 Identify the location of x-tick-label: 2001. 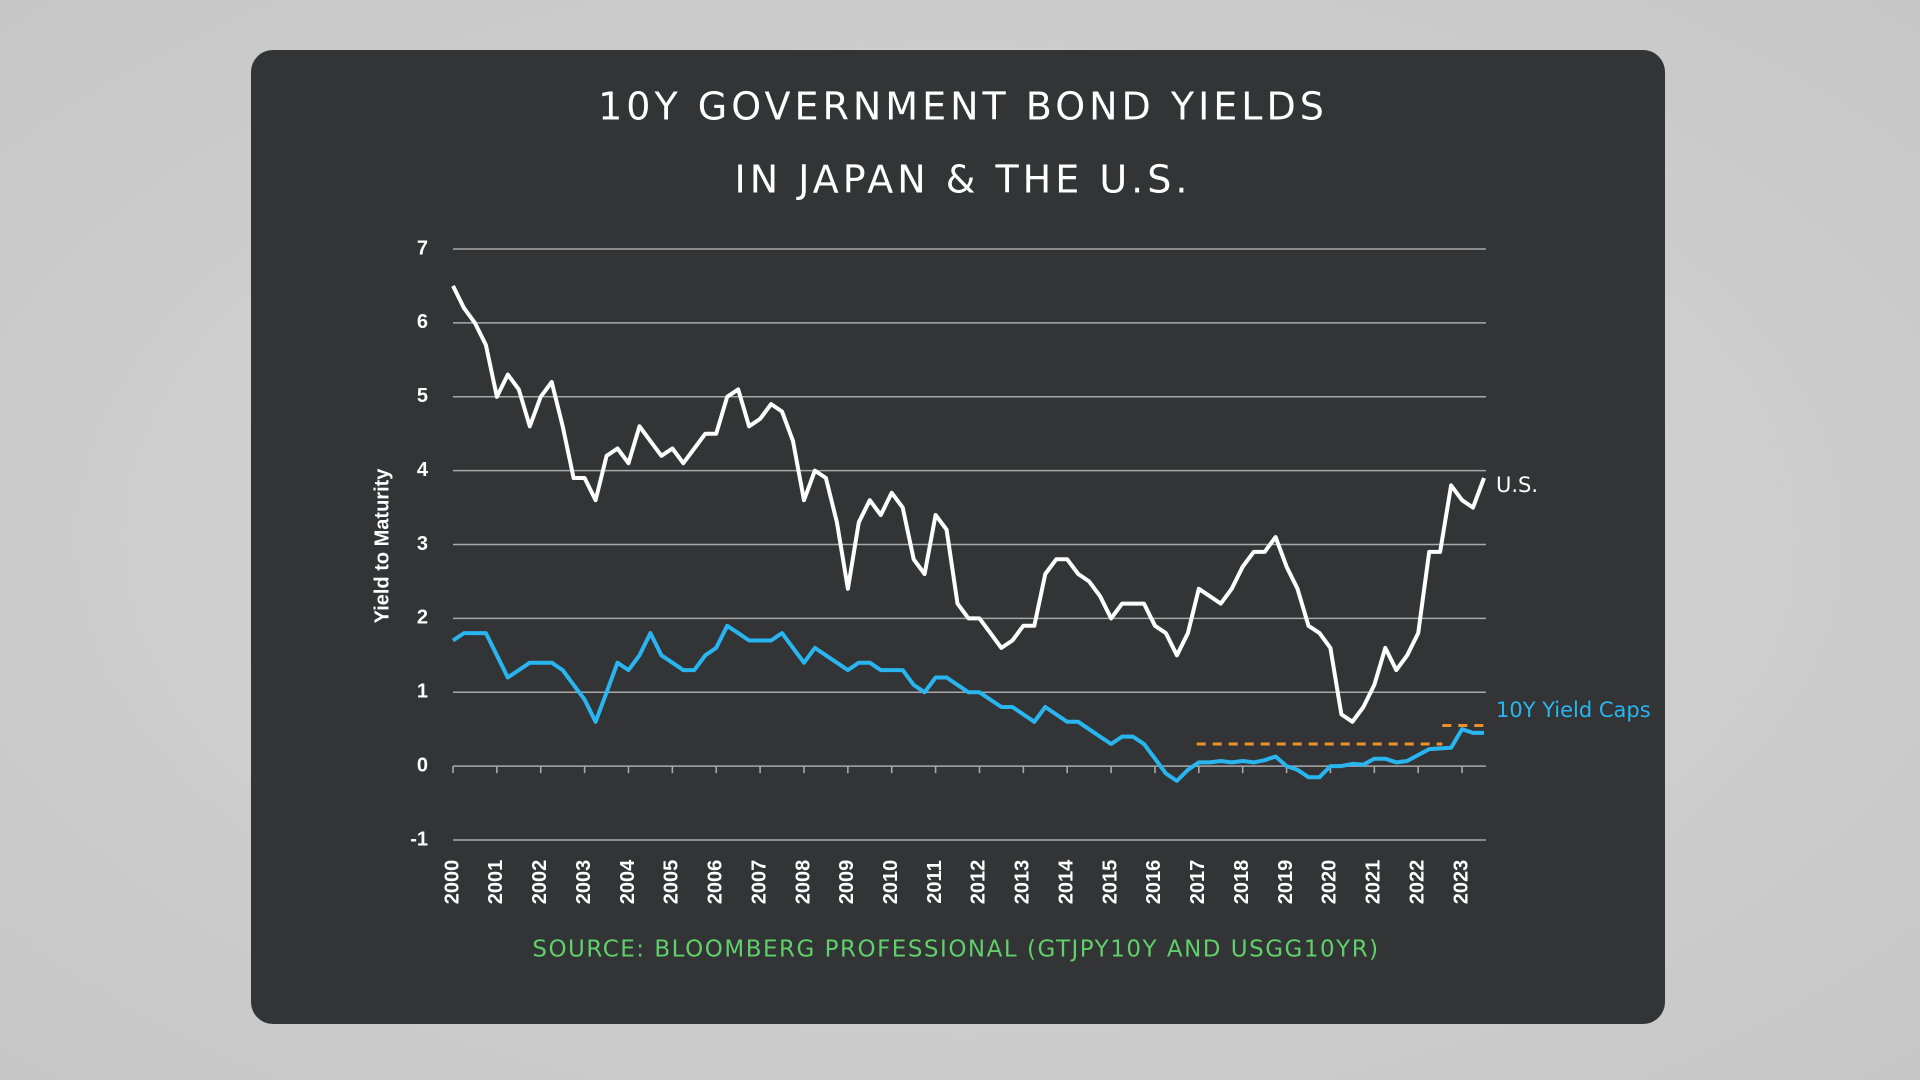
(496, 882).